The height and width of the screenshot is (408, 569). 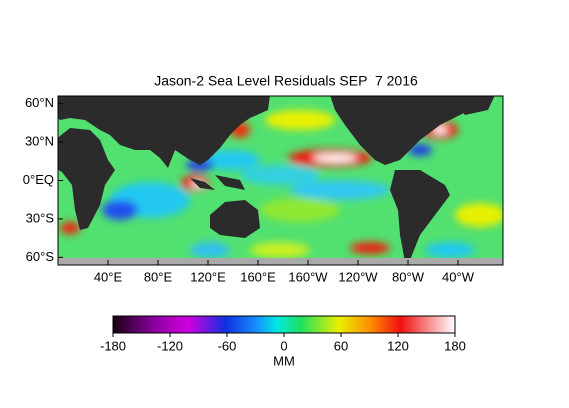 What do you see at coordinates (227, 345) in the screenshot?
I see `colorbar-tick-label: -60` at bounding box center [227, 345].